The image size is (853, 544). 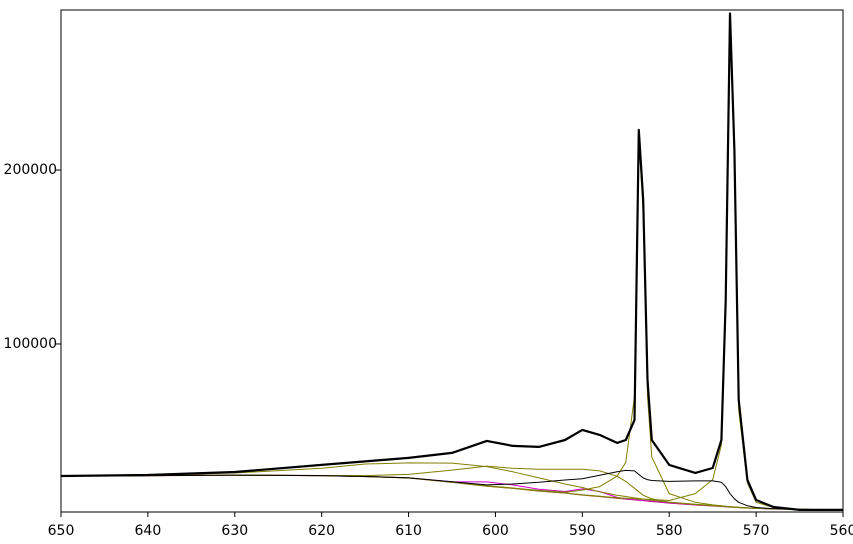 What do you see at coordinates (148, 531) in the screenshot?
I see `x-tick-label: 640` at bounding box center [148, 531].